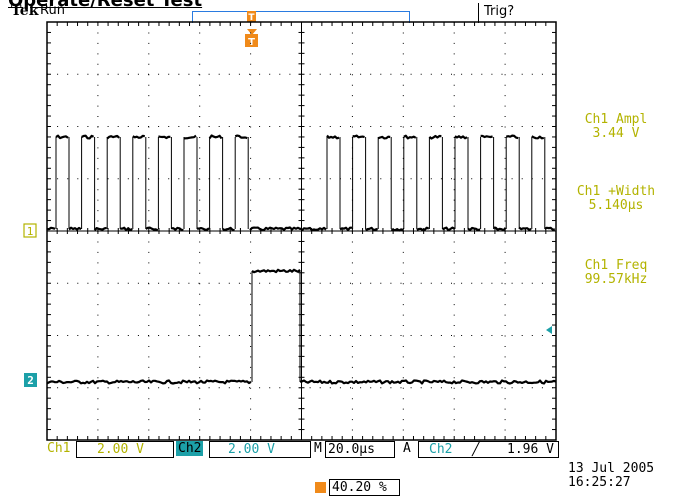  I want to click on ch2-offset-arrow-icon, so click(549, 330).